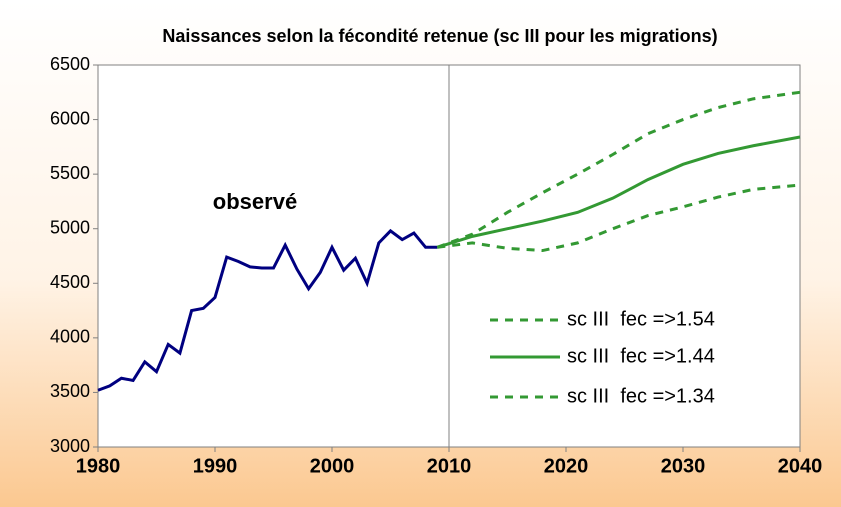 This screenshot has width=841, height=507. Describe the element at coordinates (641, 396) in the screenshot. I see `legend-label: sc III fec =>1.34` at that location.